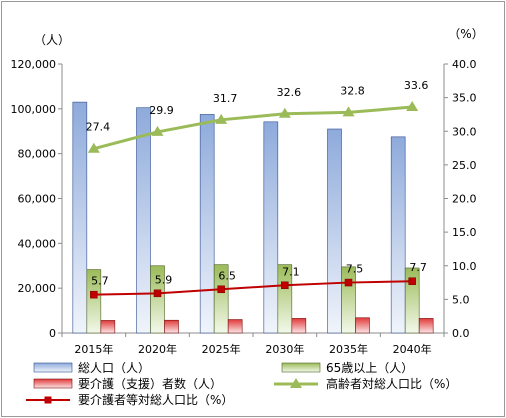 The image size is (506, 418). I want to click on data-label: 33.6, so click(416, 85).